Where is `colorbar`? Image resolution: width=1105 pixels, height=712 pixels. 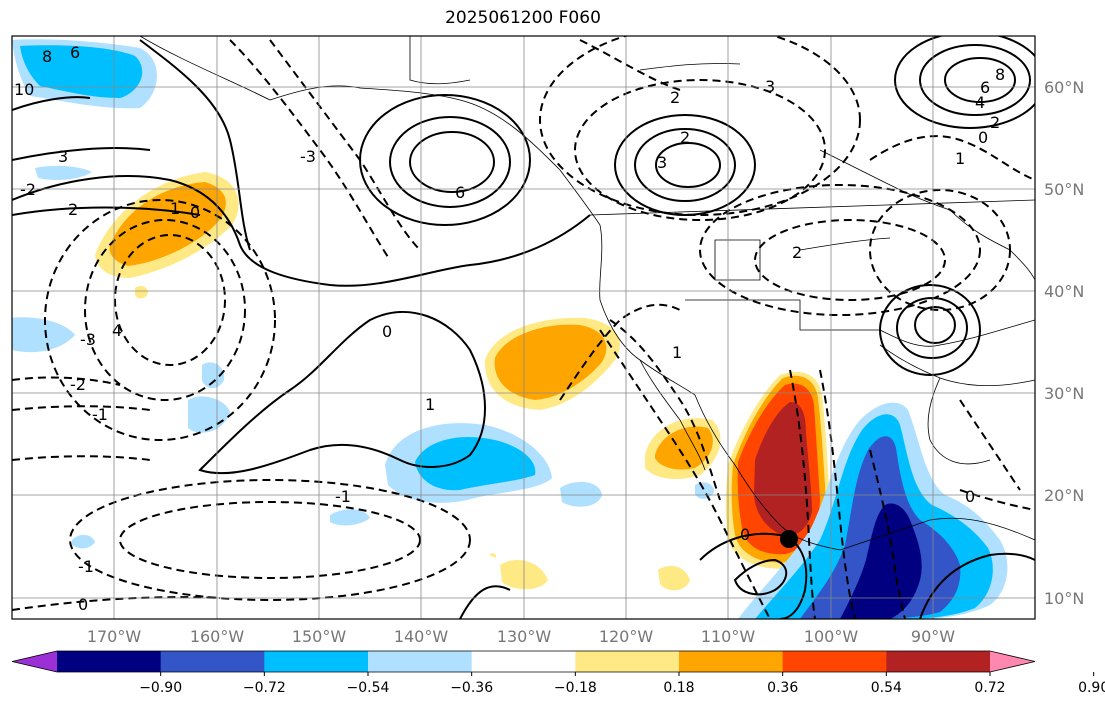
colorbar is located at coordinates (523, 661).